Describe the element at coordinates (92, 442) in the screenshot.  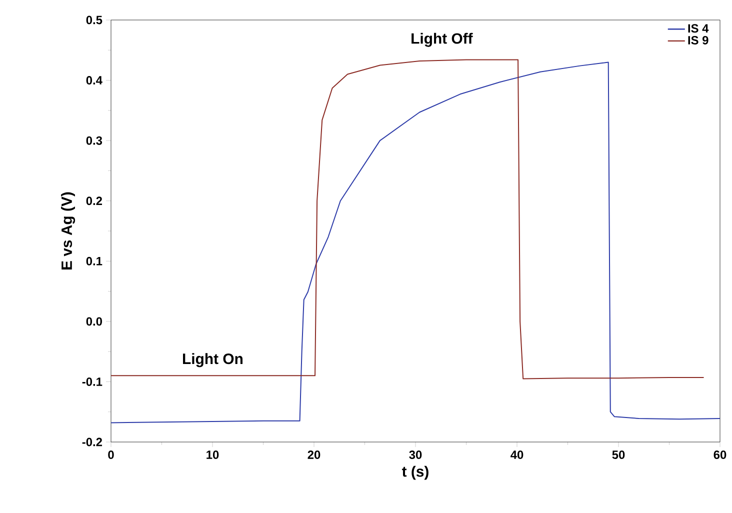
I see `y-tick-label: -0.2` at that location.